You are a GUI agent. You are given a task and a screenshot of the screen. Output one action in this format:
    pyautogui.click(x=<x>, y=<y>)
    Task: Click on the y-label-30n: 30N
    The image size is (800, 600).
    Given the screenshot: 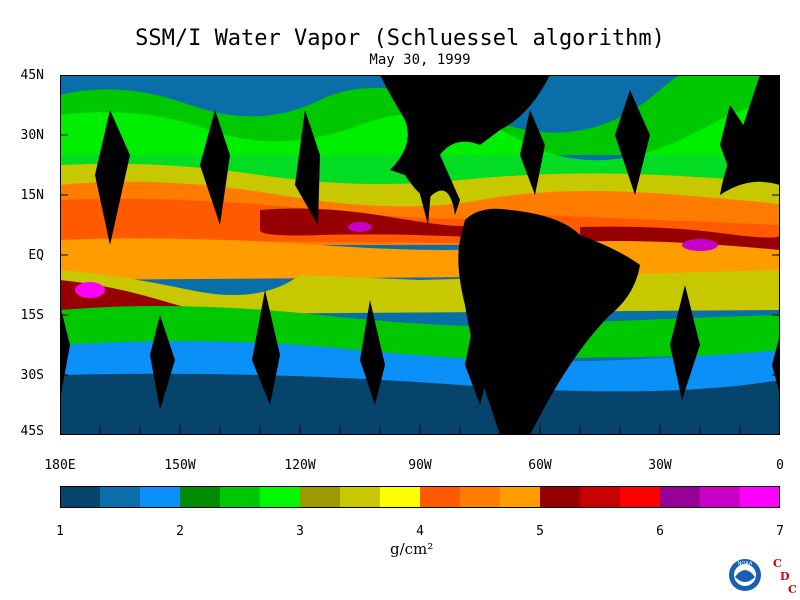 What is the action you would take?
    pyautogui.click(x=32, y=135)
    